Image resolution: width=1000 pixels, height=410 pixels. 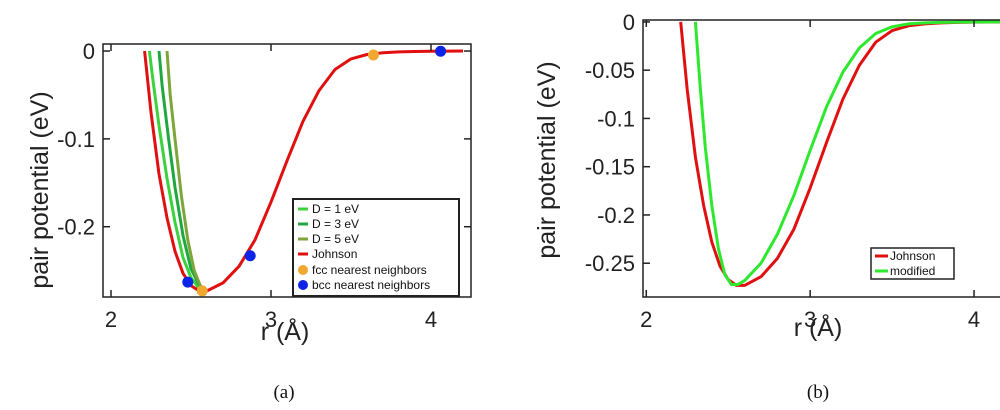 What do you see at coordinates (303, 285) in the screenshot?
I see `legend-a-swatch-bcc` at bounding box center [303, 285].